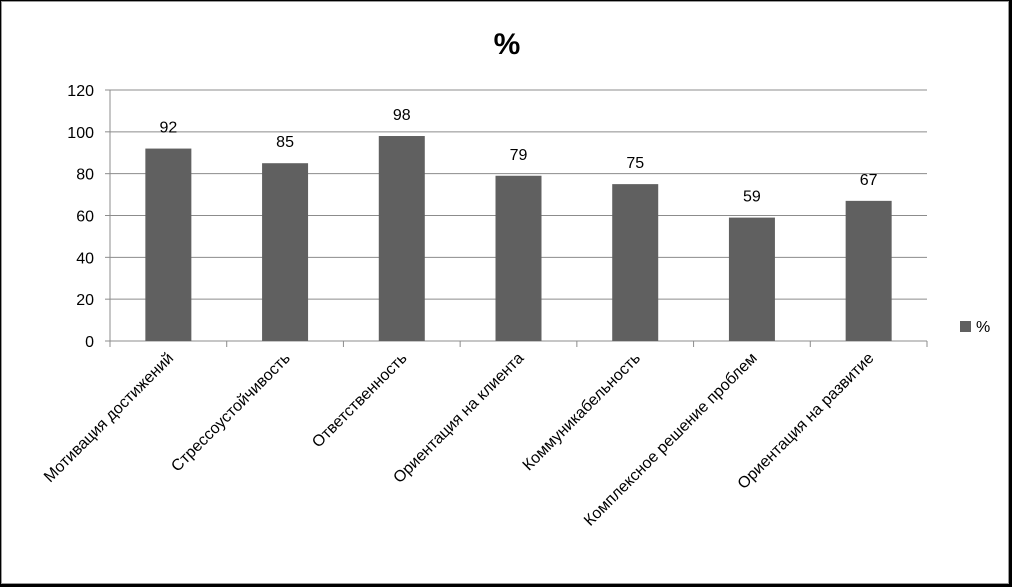  What do you see at coordinates (752, 197) in the screenshot?
I see `data-label: 59` at bounding box center [752, 197].